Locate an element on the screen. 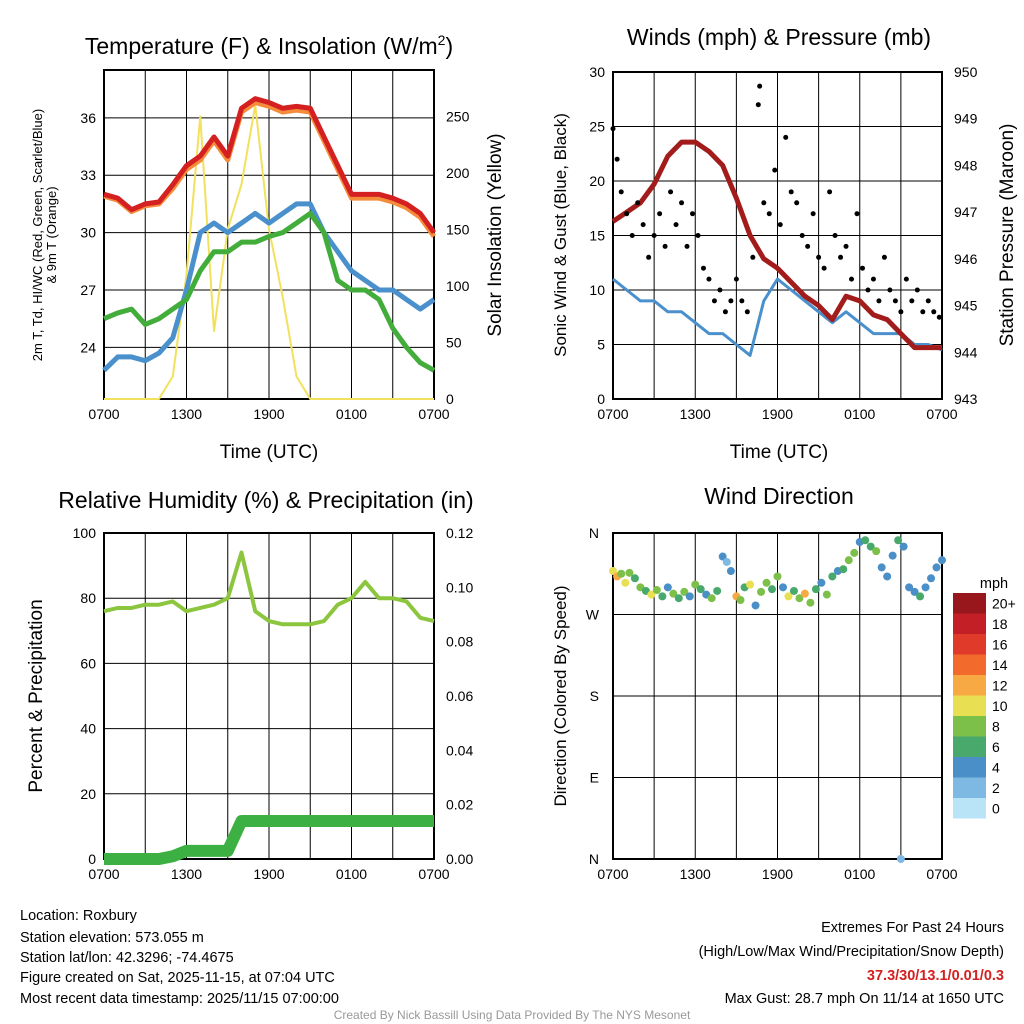 This screenshot has width=1024, height=1024. pressure-line is located at coordinates (776, 245).